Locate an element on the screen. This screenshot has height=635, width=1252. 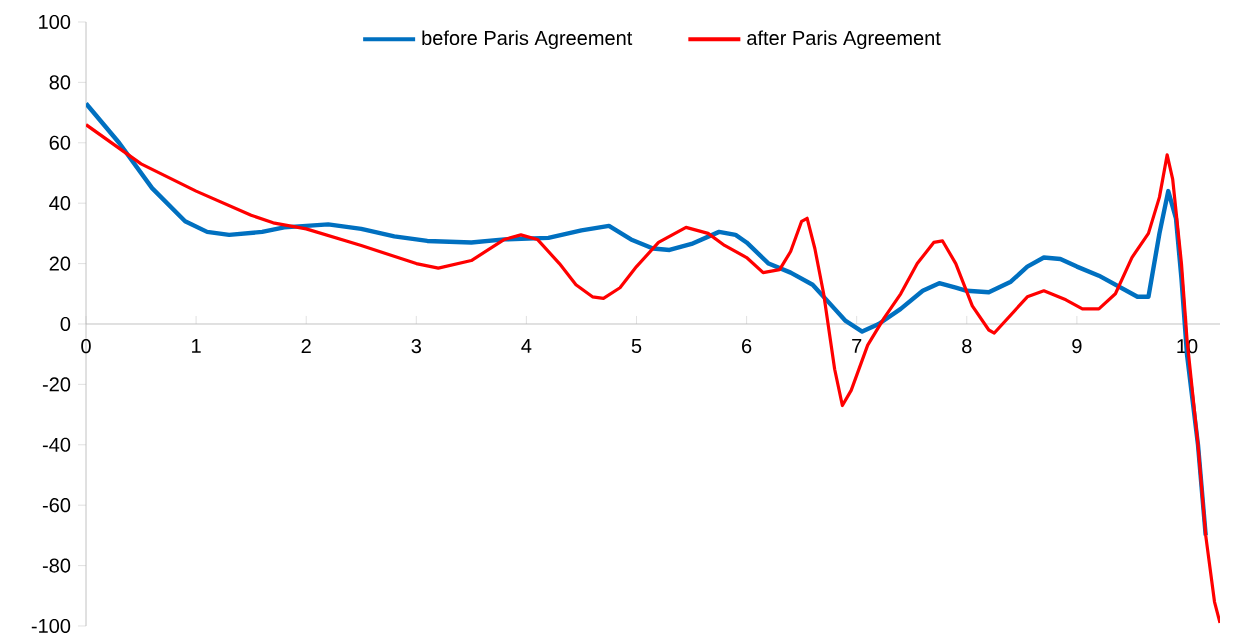
x-tick-label: 8 is located at coordinates (967, 346).